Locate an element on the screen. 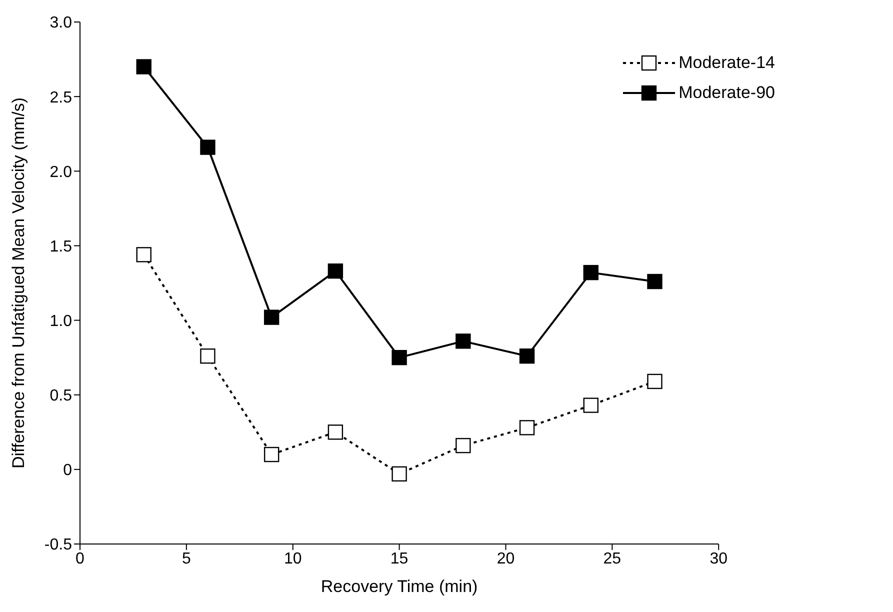 Image resolution: width=893 pixels, height=612 pixels. y-axis-title: Difference from Unfatigued Mean Velocity (mm/s) is located at coordinates (18, 283).